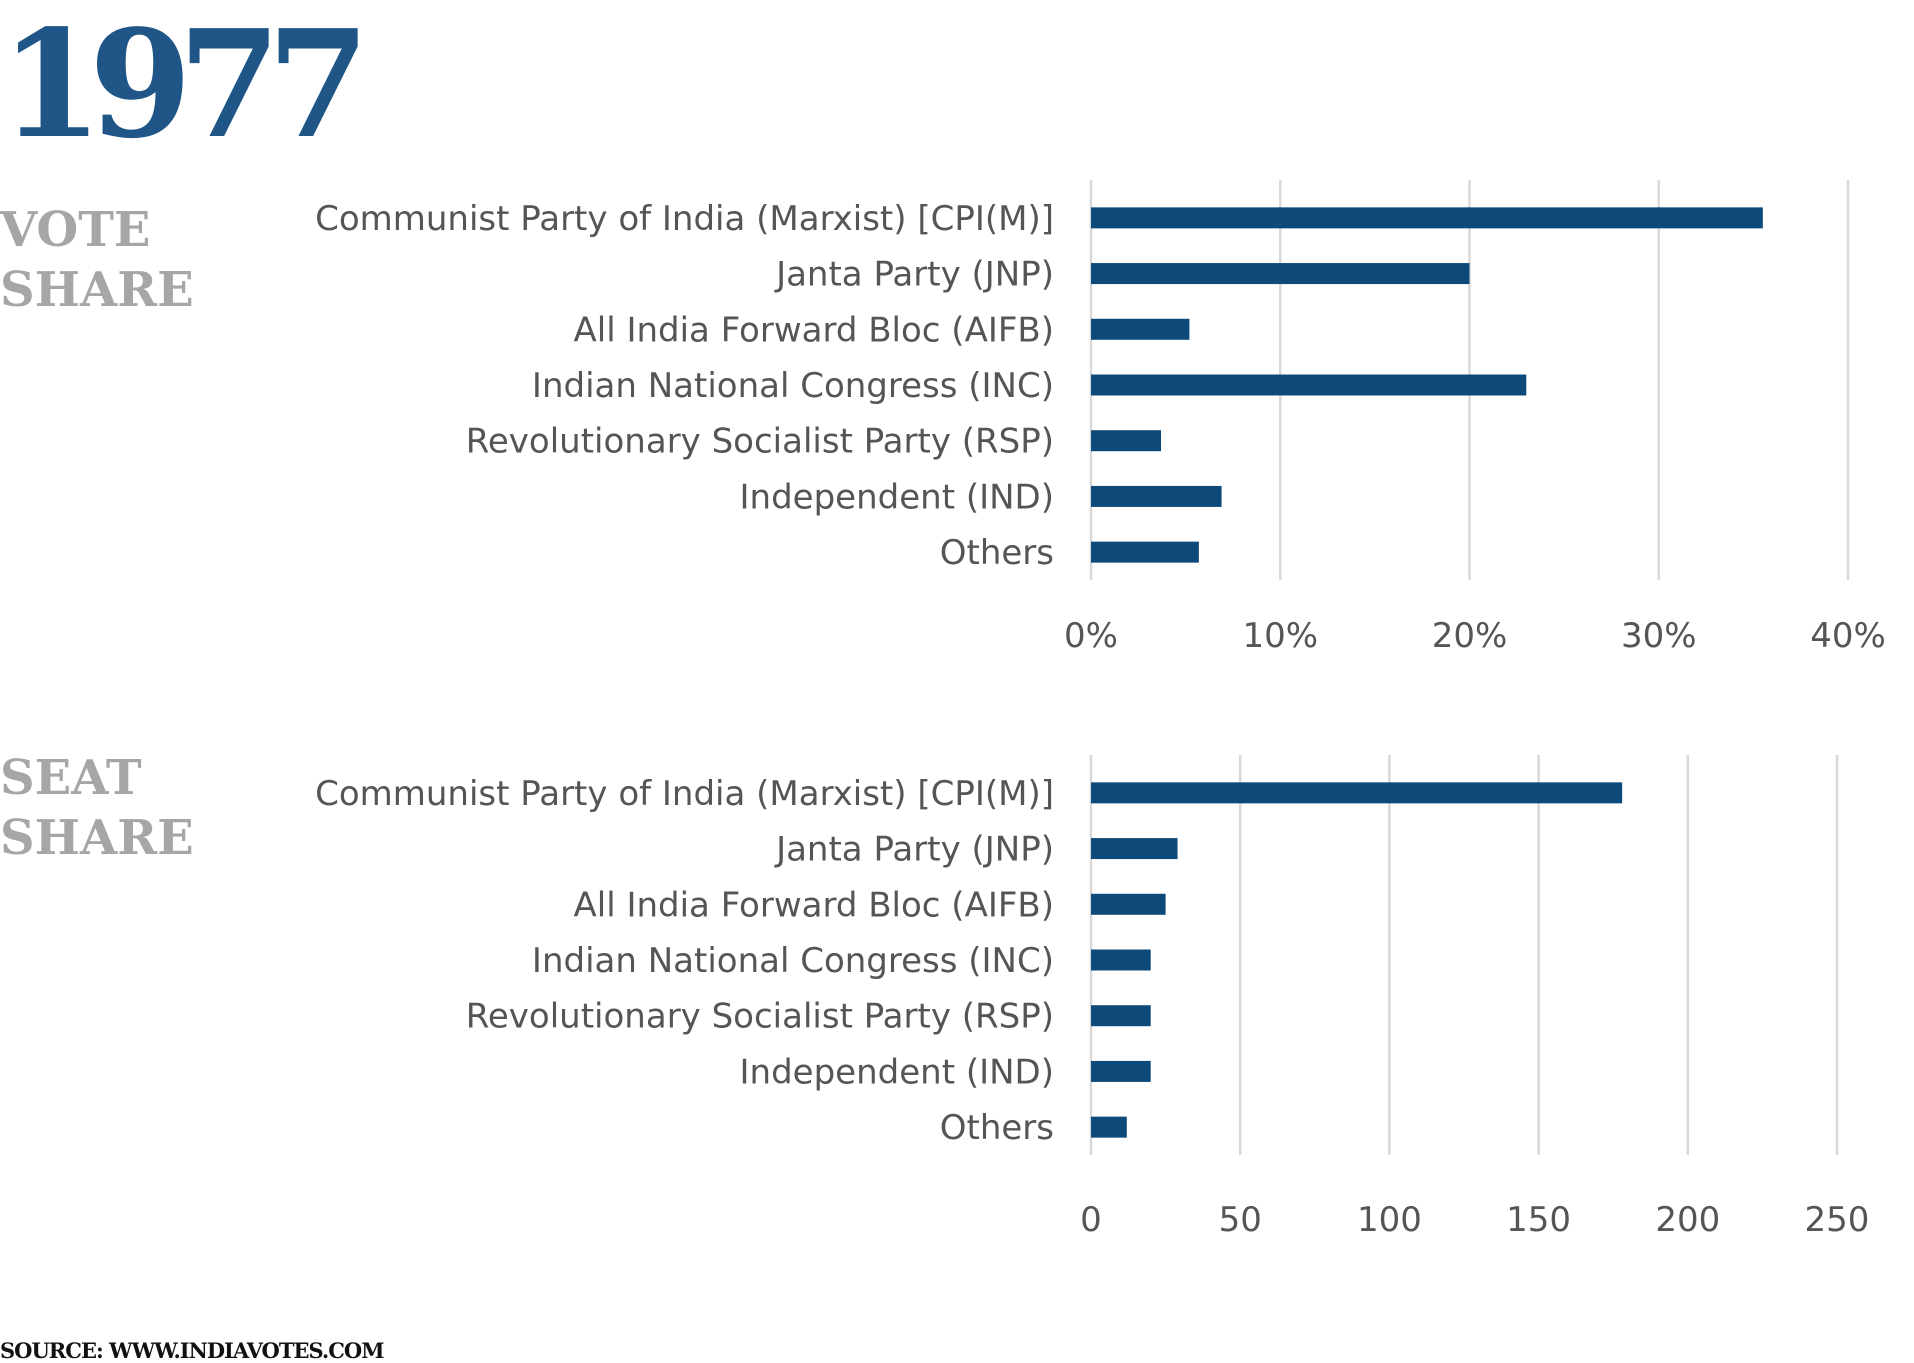 The width and height of the screenshot is (1914, 1363). Describe the element at coordinates (1538, 1220) in the screenshot. I see `x-tick-label: 150` at that location.